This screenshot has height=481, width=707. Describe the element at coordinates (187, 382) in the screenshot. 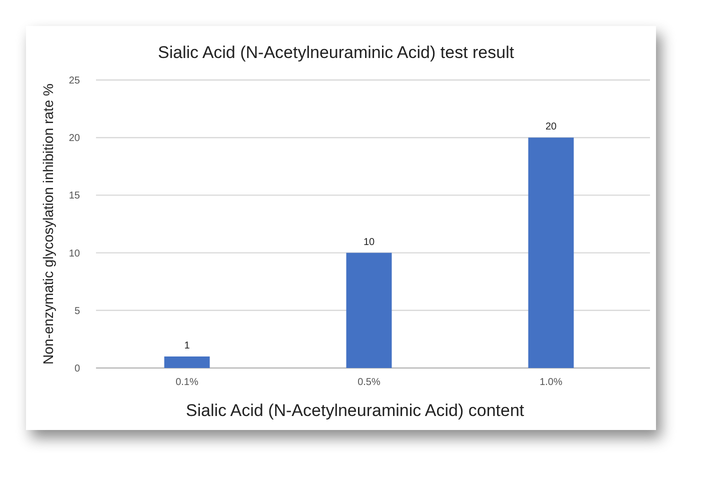

I see `x-tick-label: 0.1%` at that location.